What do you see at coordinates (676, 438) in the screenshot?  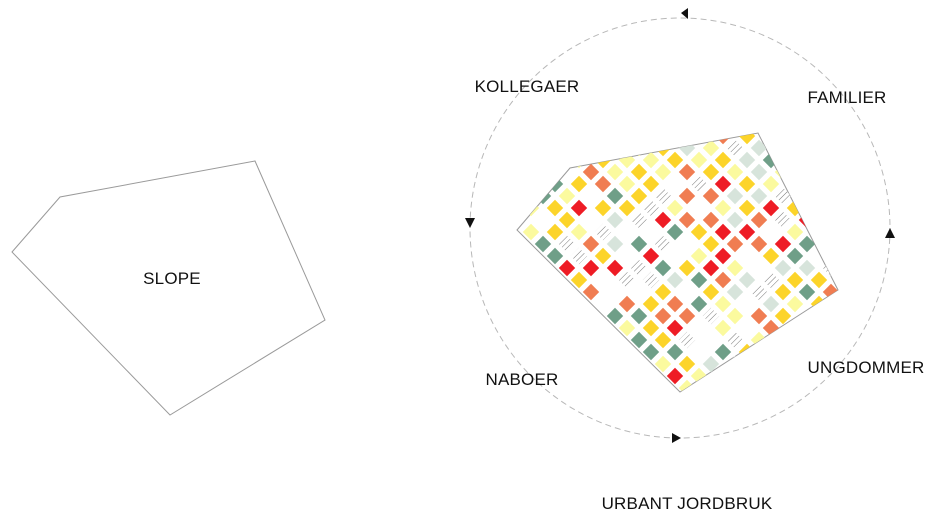 I see `arrow-bottom-icon` at bounding box center [676, 438].